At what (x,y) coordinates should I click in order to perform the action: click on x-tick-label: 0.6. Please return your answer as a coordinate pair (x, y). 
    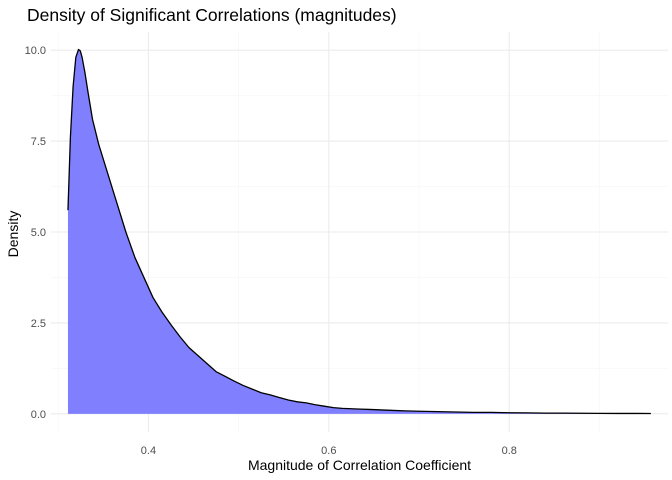
    Looking at the image, I should click on (328, 451).